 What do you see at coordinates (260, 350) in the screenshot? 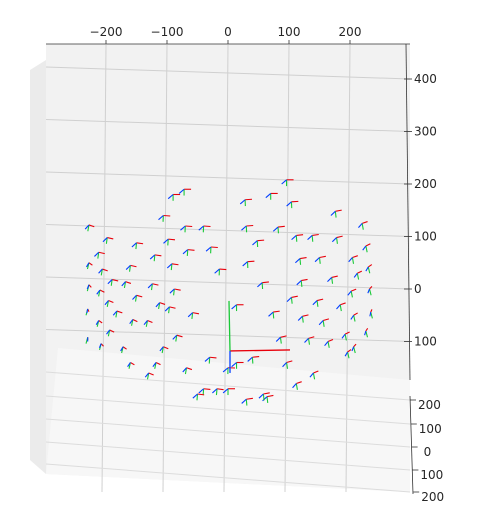
I see `origin-x-axis` at bounding box center [260, 350].